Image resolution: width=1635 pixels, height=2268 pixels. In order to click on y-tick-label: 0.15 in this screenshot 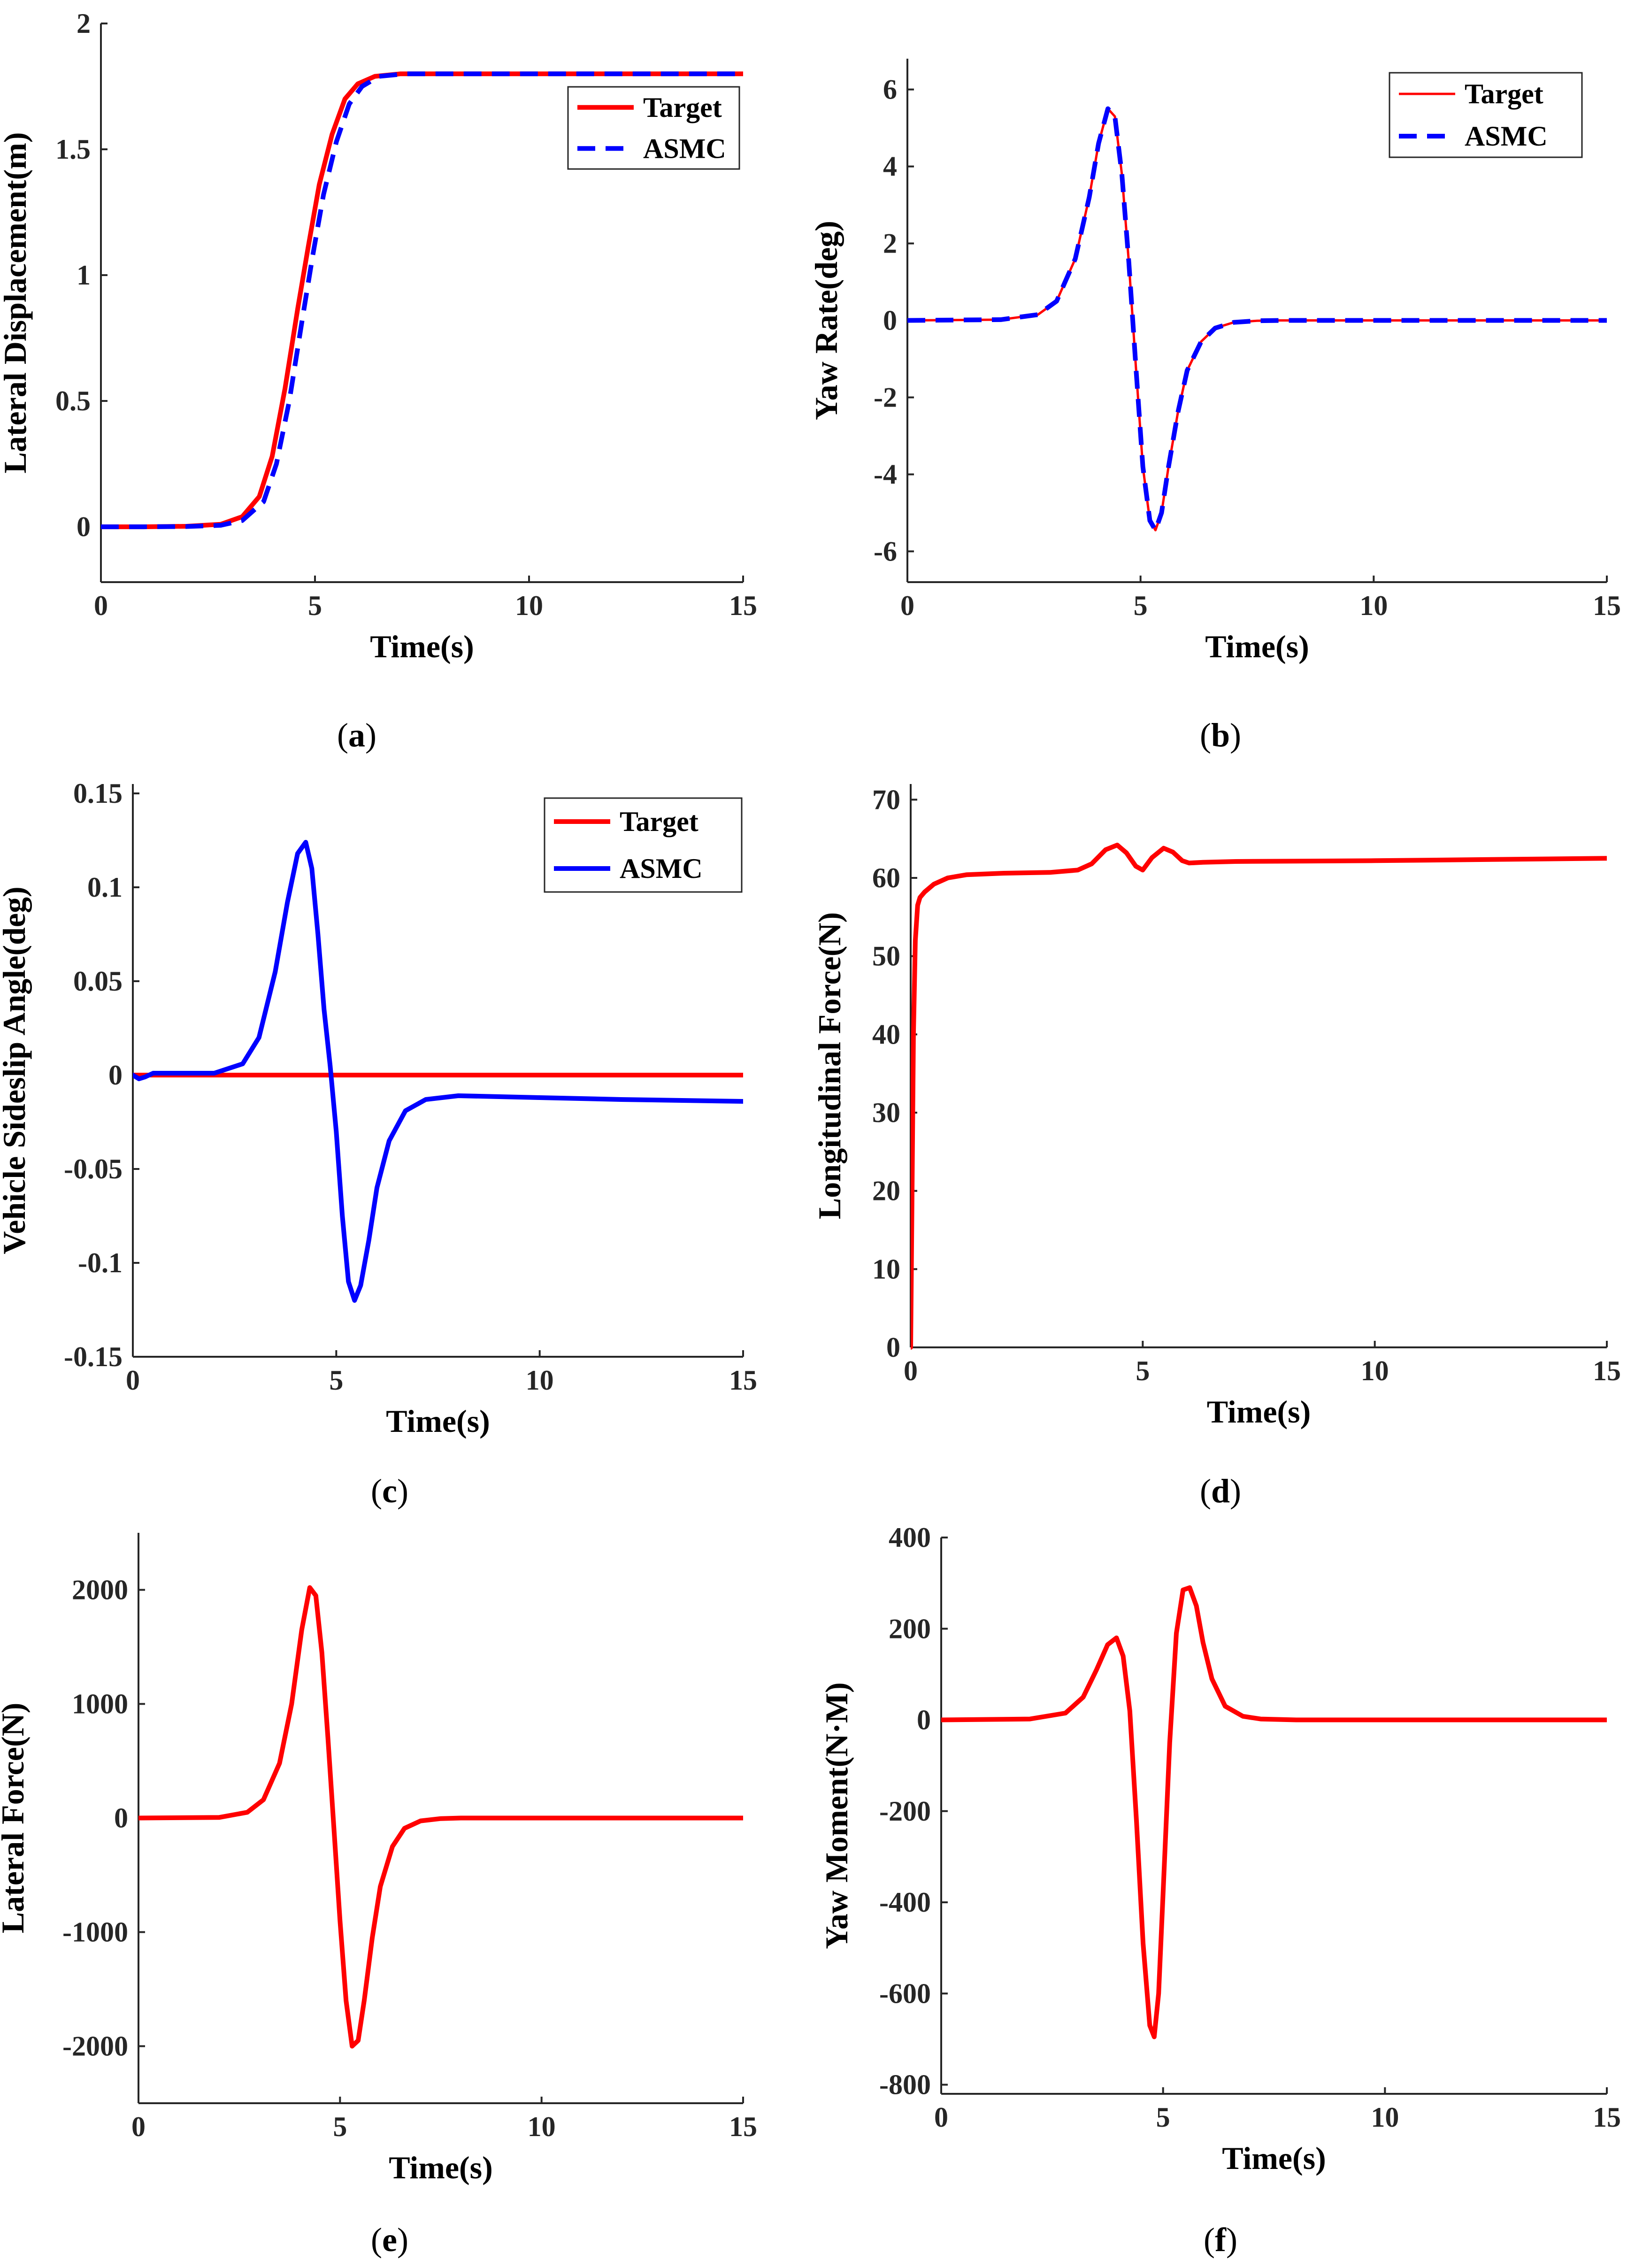, I will do `click(98, 793)`.